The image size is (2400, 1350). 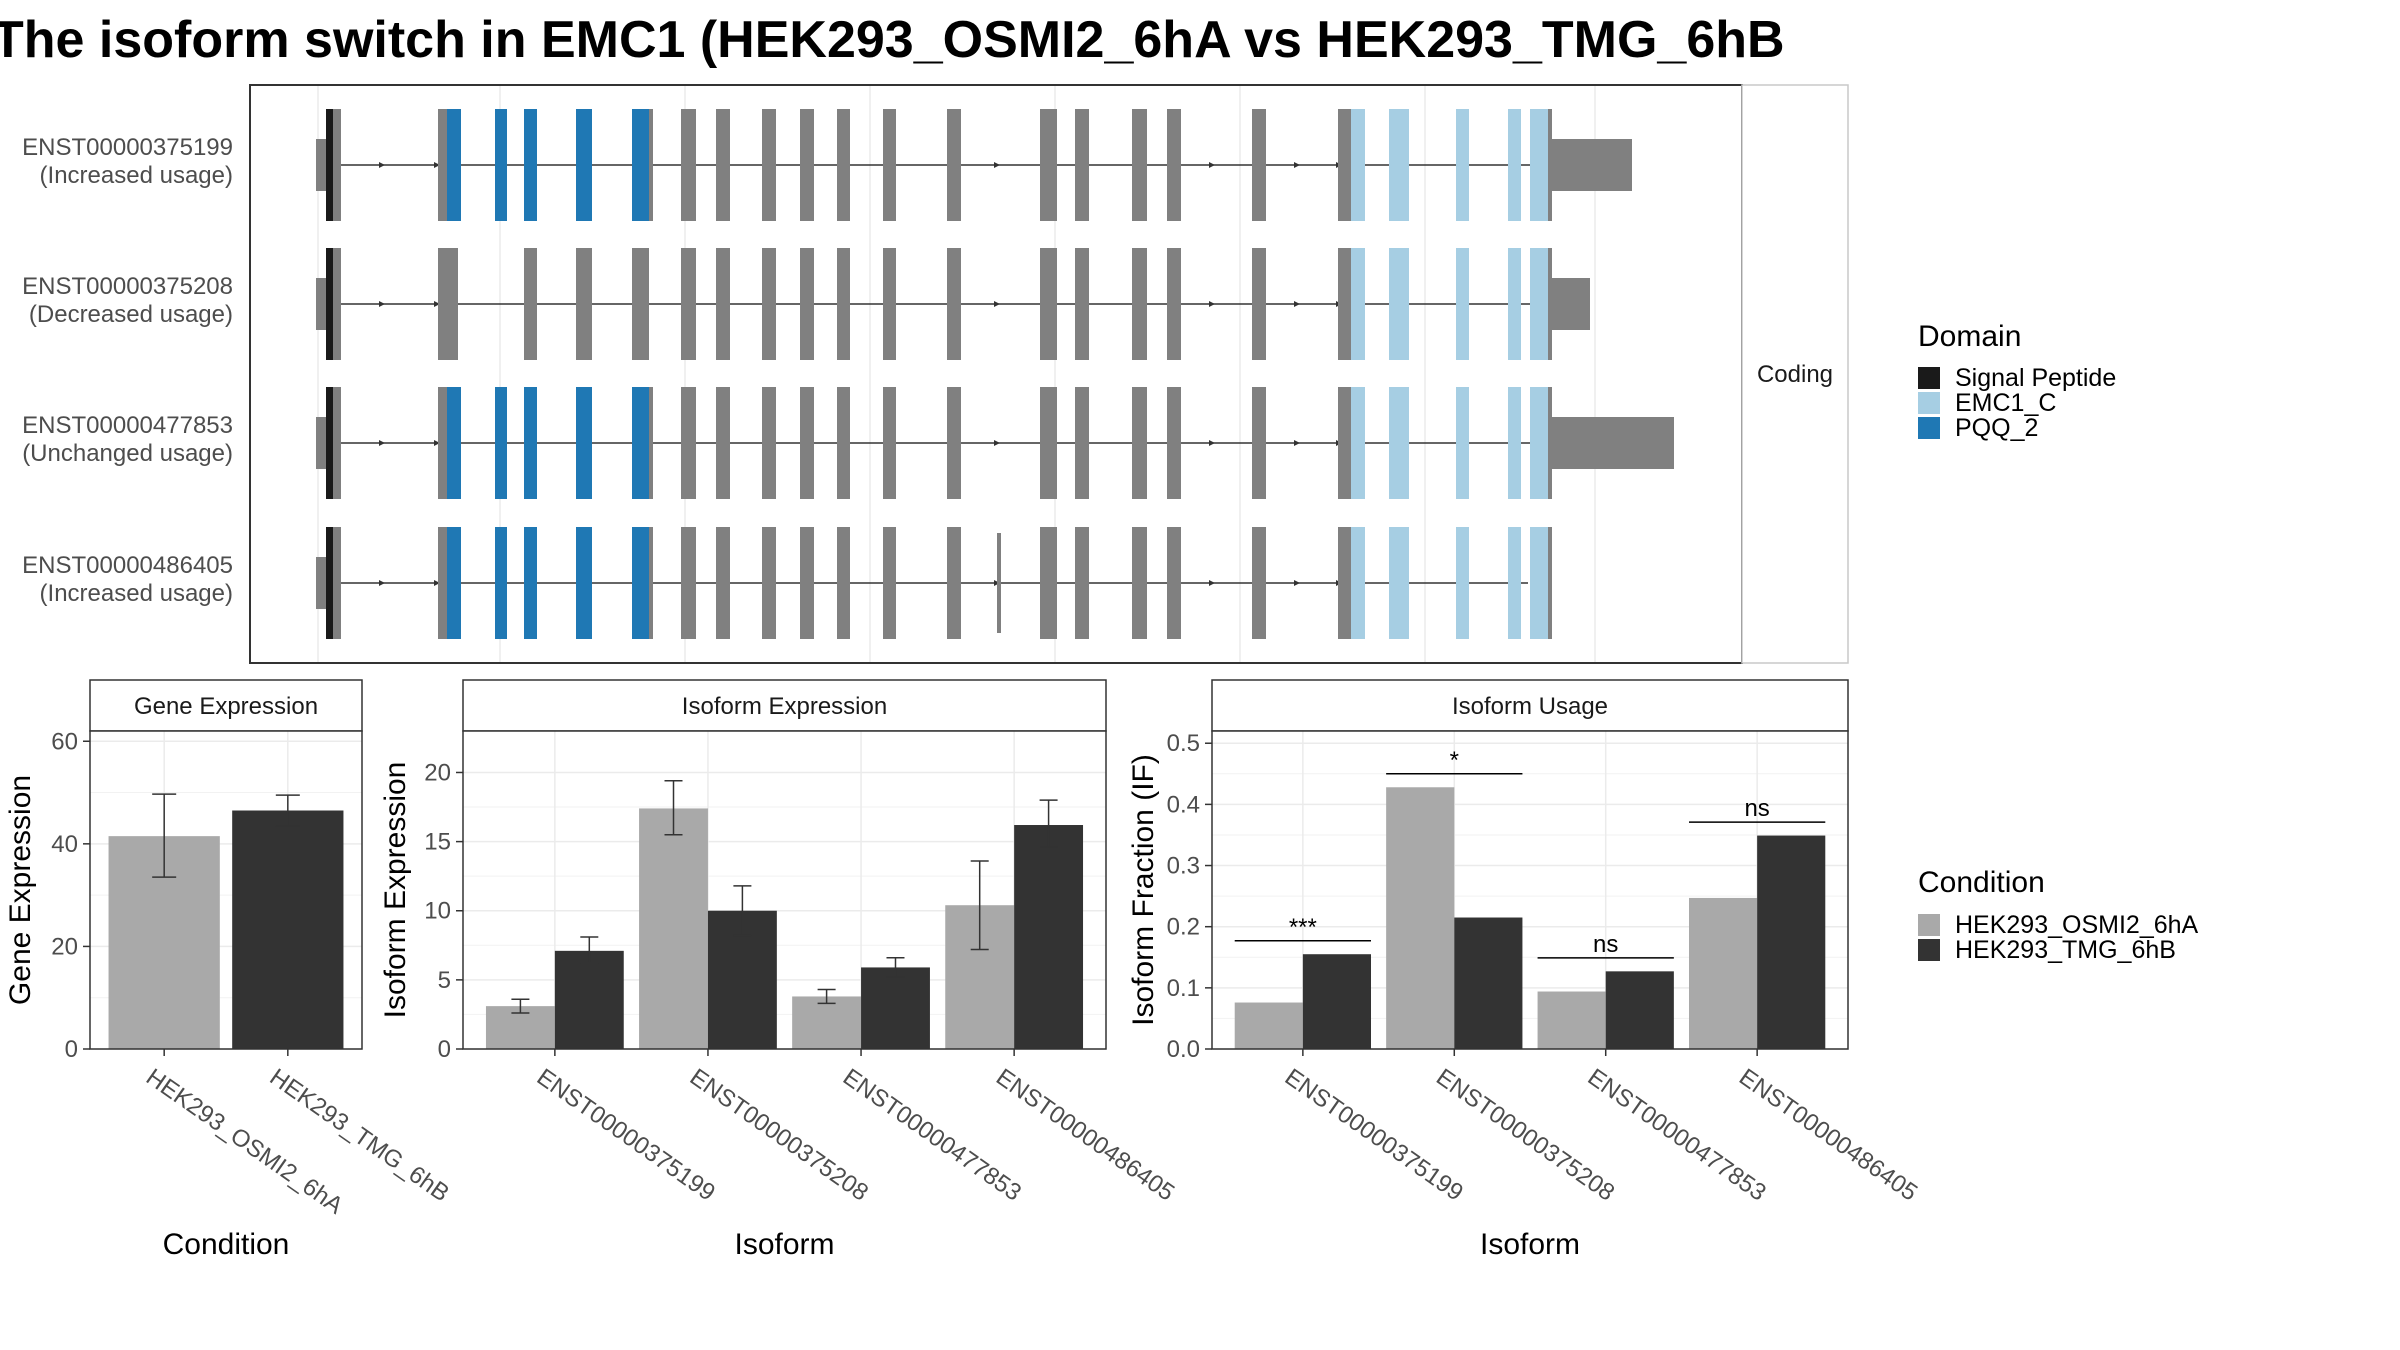 What do you see at coordinates (1303, 927) in the screenshot?
I see `significance-label: ***` at bounding box center [1303, 927].